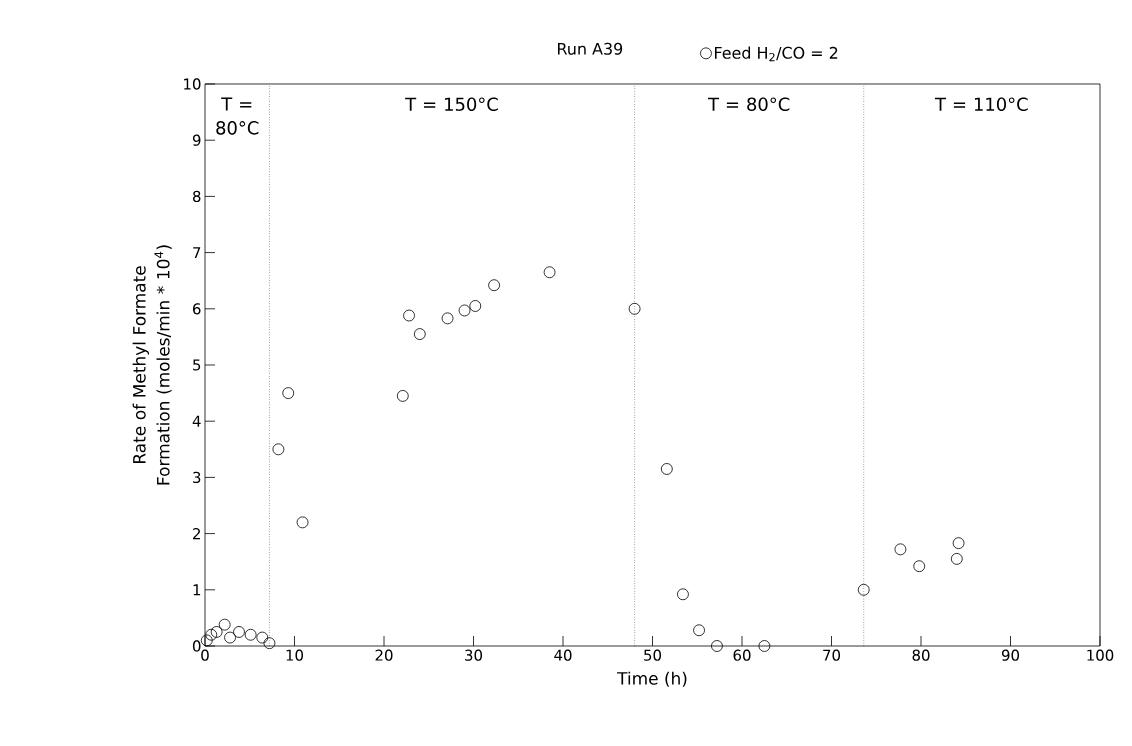  I want to click on y-tick-label: 3, so click(197, 477).